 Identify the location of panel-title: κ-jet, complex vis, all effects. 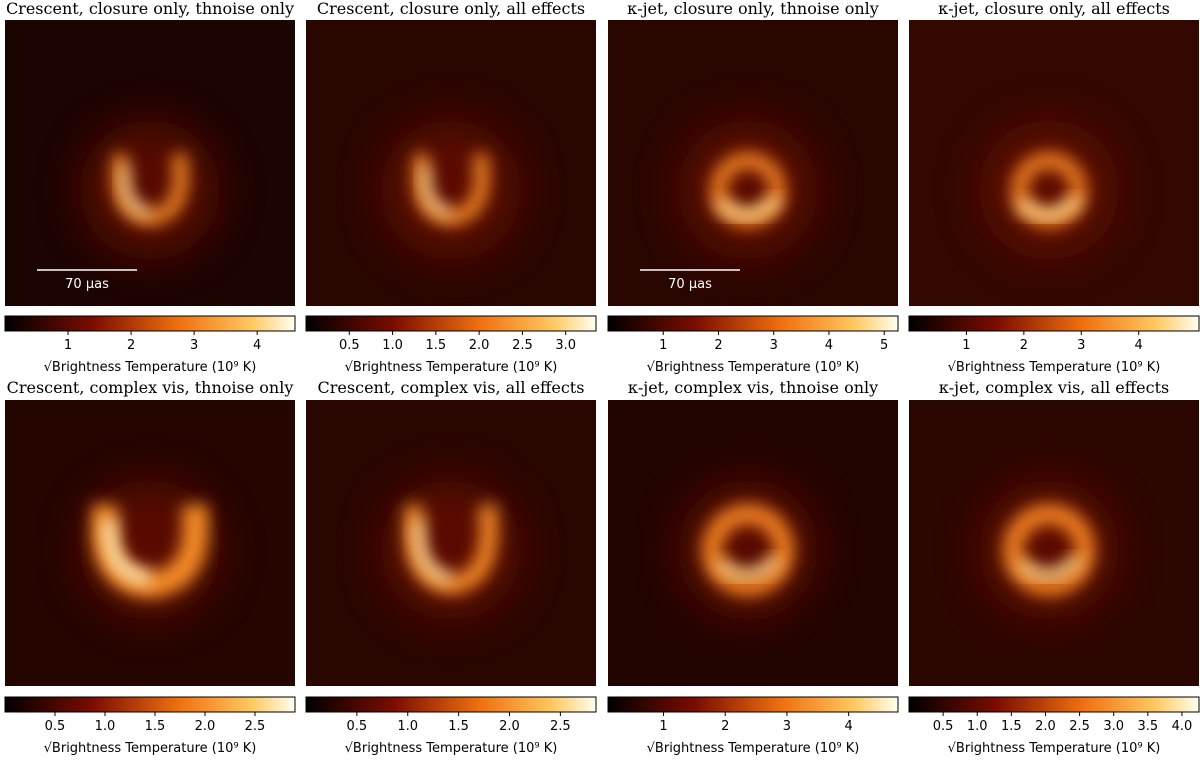
(1054, 387).